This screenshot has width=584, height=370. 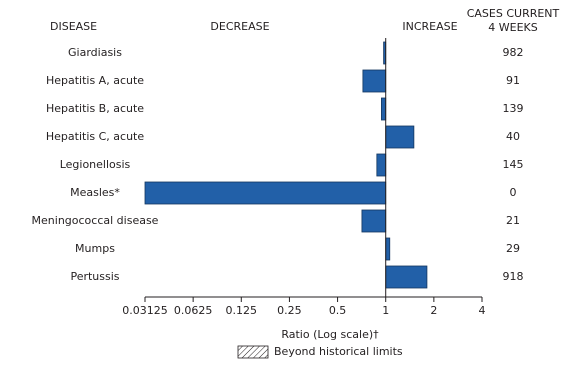 I want to click on category-label: Hepatitis B, acute, so click(x=95, y=108).